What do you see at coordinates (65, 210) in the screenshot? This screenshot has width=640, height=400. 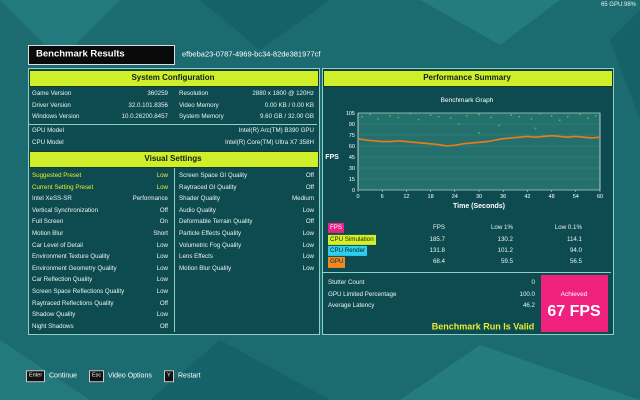 I see `setting-name: Vertical Synchronization` at bounding box center [65, 210].